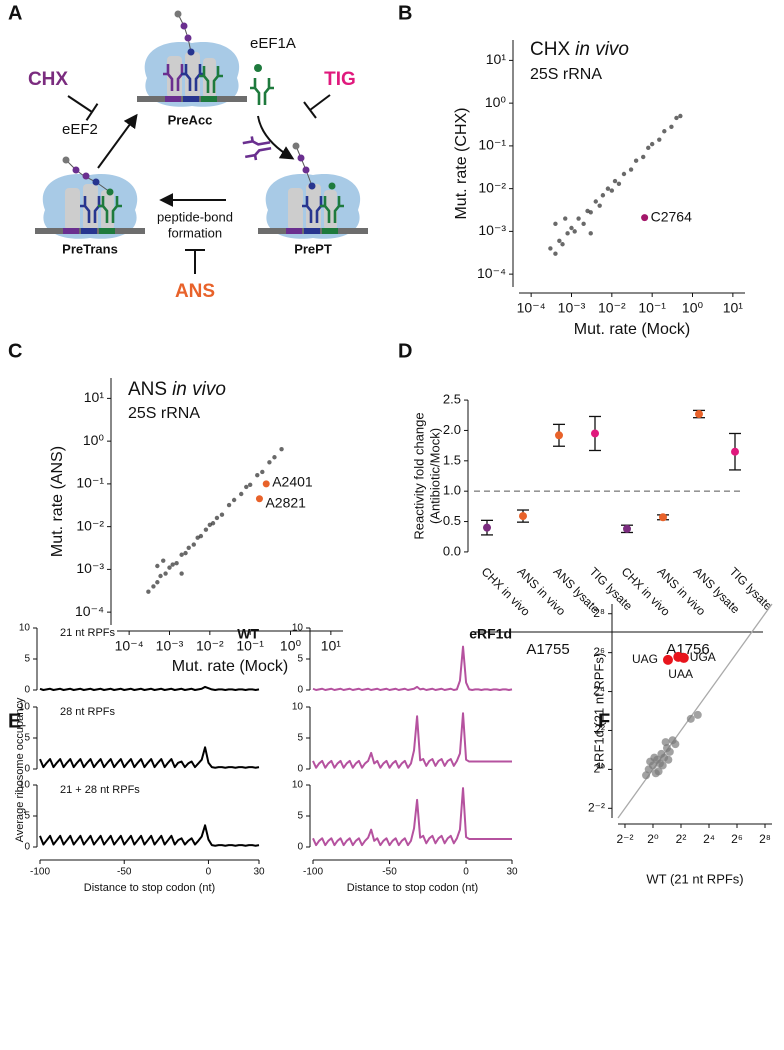 This screenshot has width=784, height=1050. I want to click on state: PreAcc, so click(190, 119).